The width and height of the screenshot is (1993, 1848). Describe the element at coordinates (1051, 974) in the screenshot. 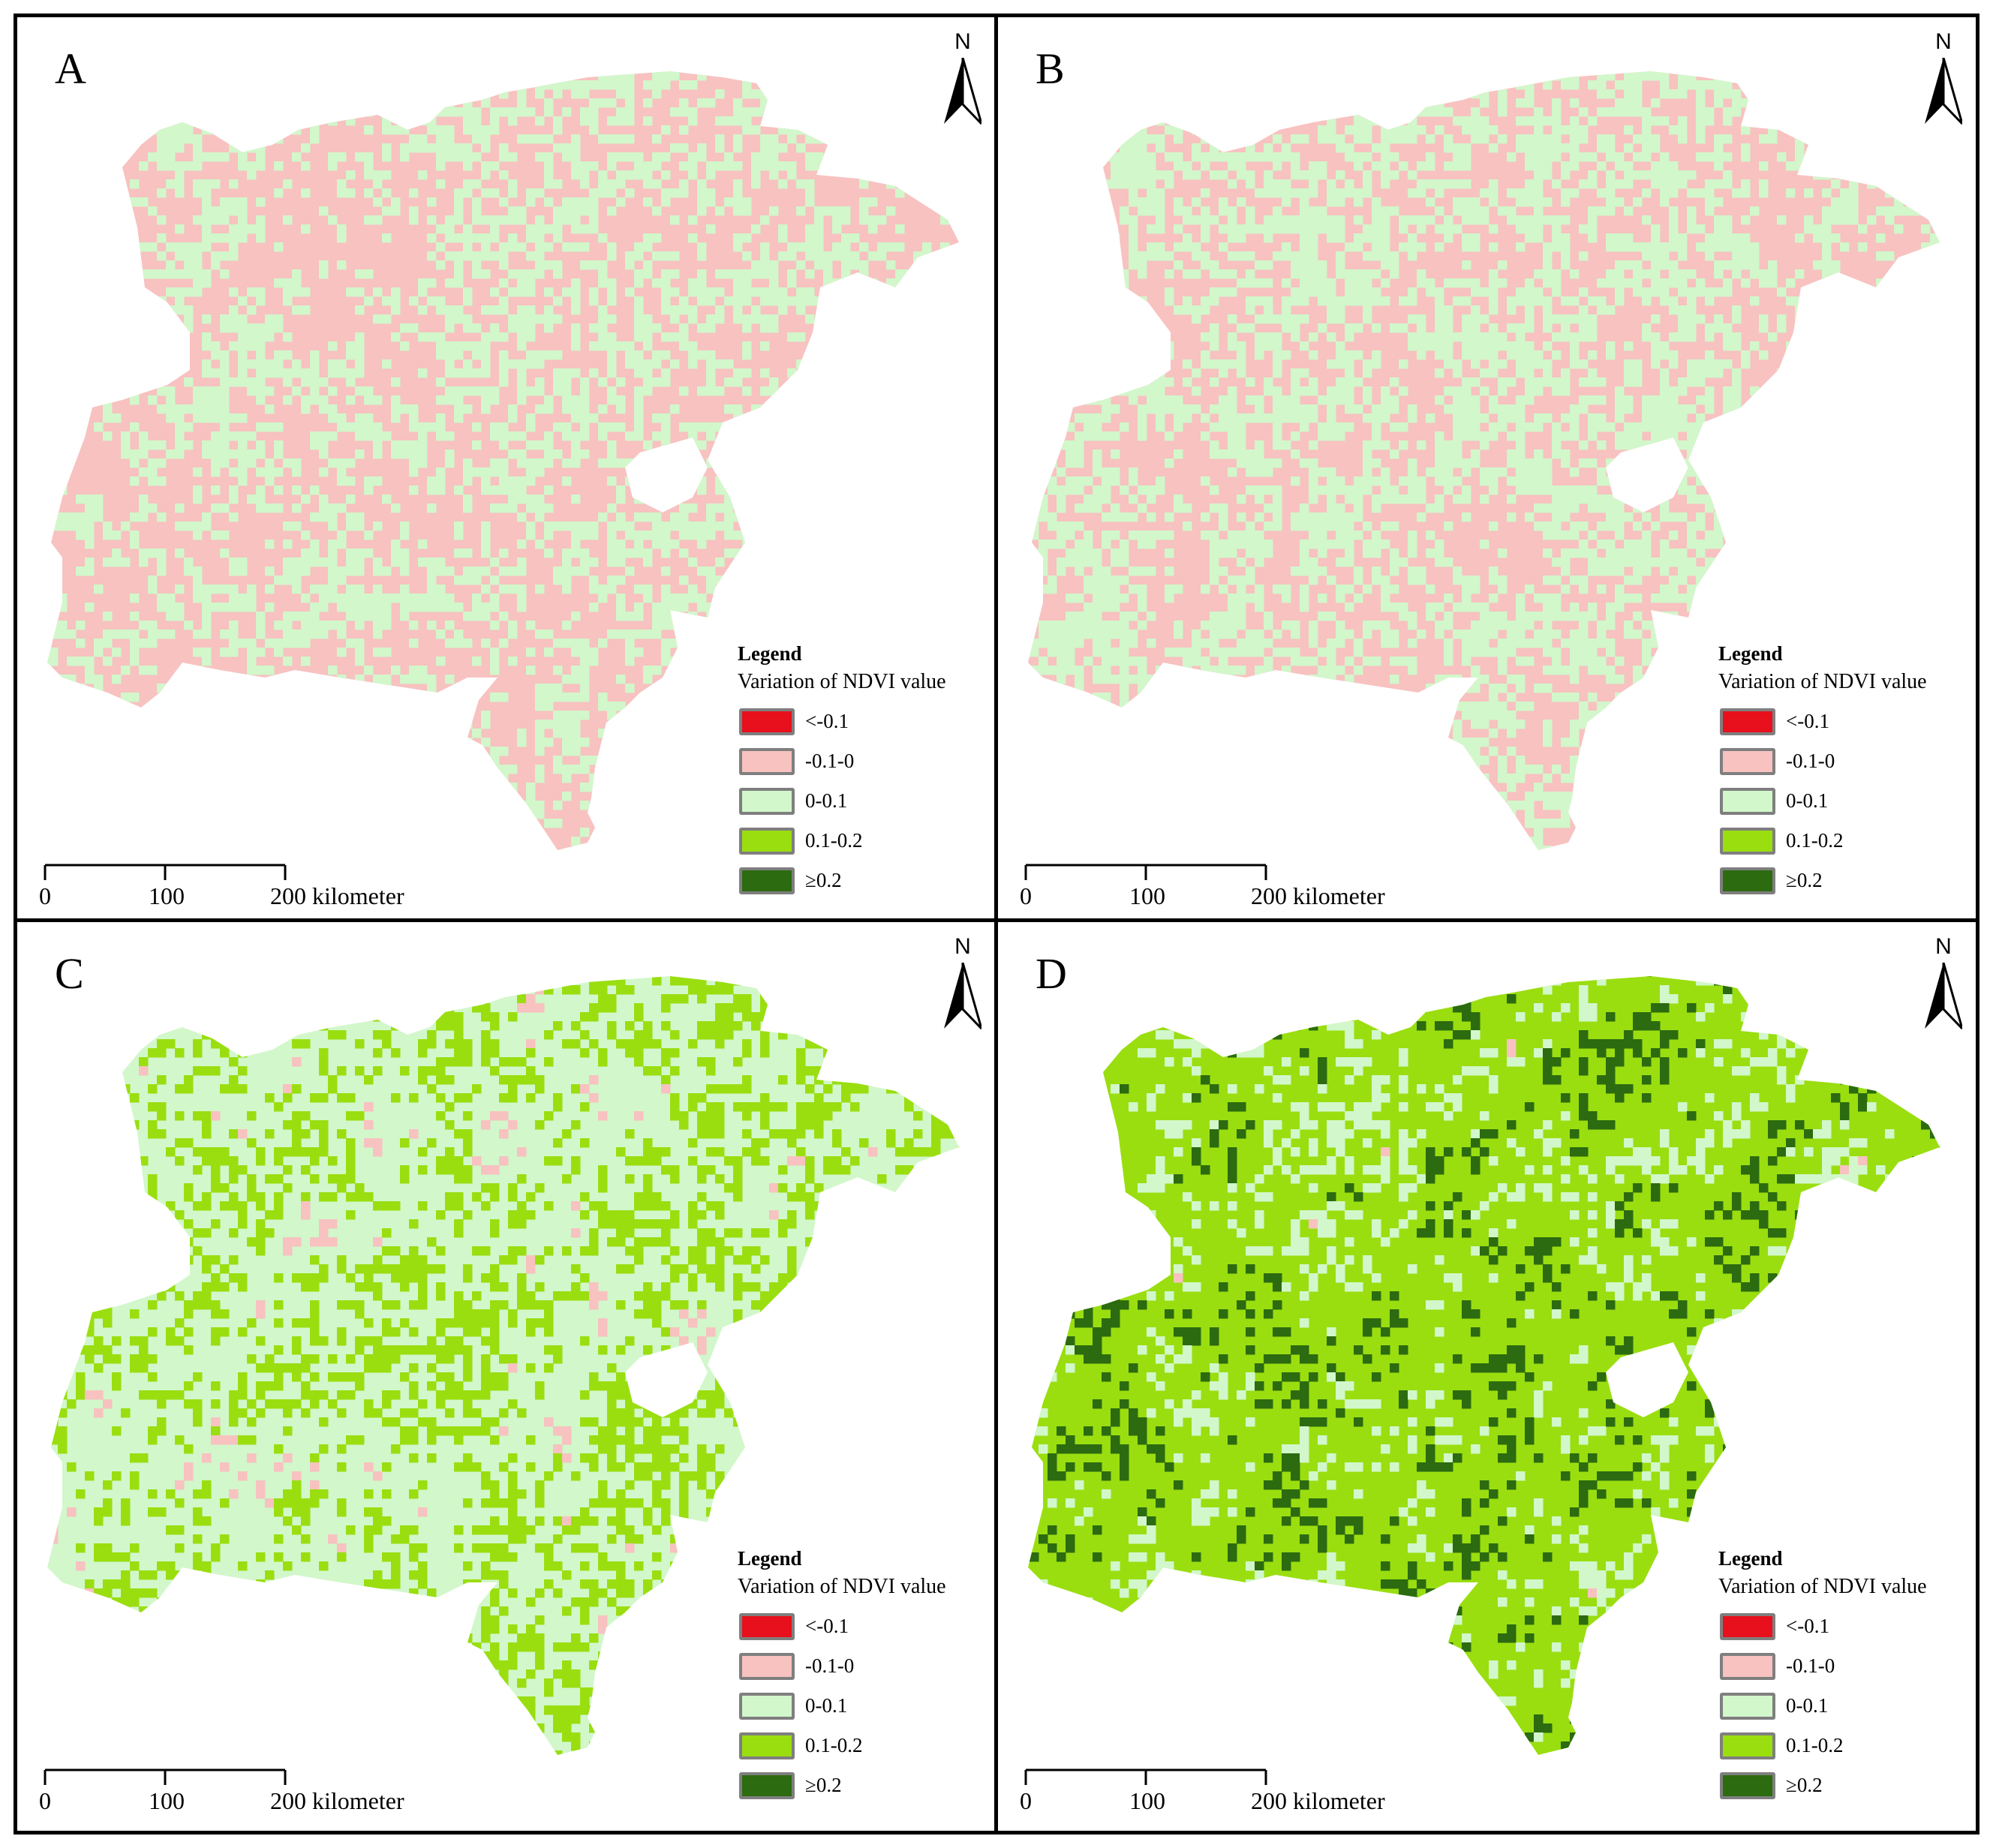

I see `panel-label: D` at that location.